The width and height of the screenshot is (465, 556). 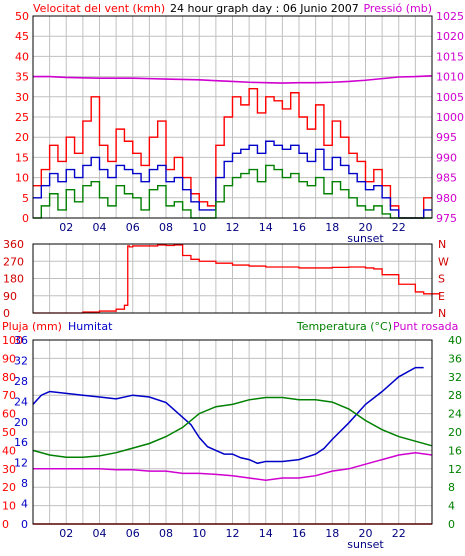 What do you see at coordinates (32, 326) in the screenshot?
I see `rain-axis-title: Pluja (mm)` at bounding box center [32, 326].